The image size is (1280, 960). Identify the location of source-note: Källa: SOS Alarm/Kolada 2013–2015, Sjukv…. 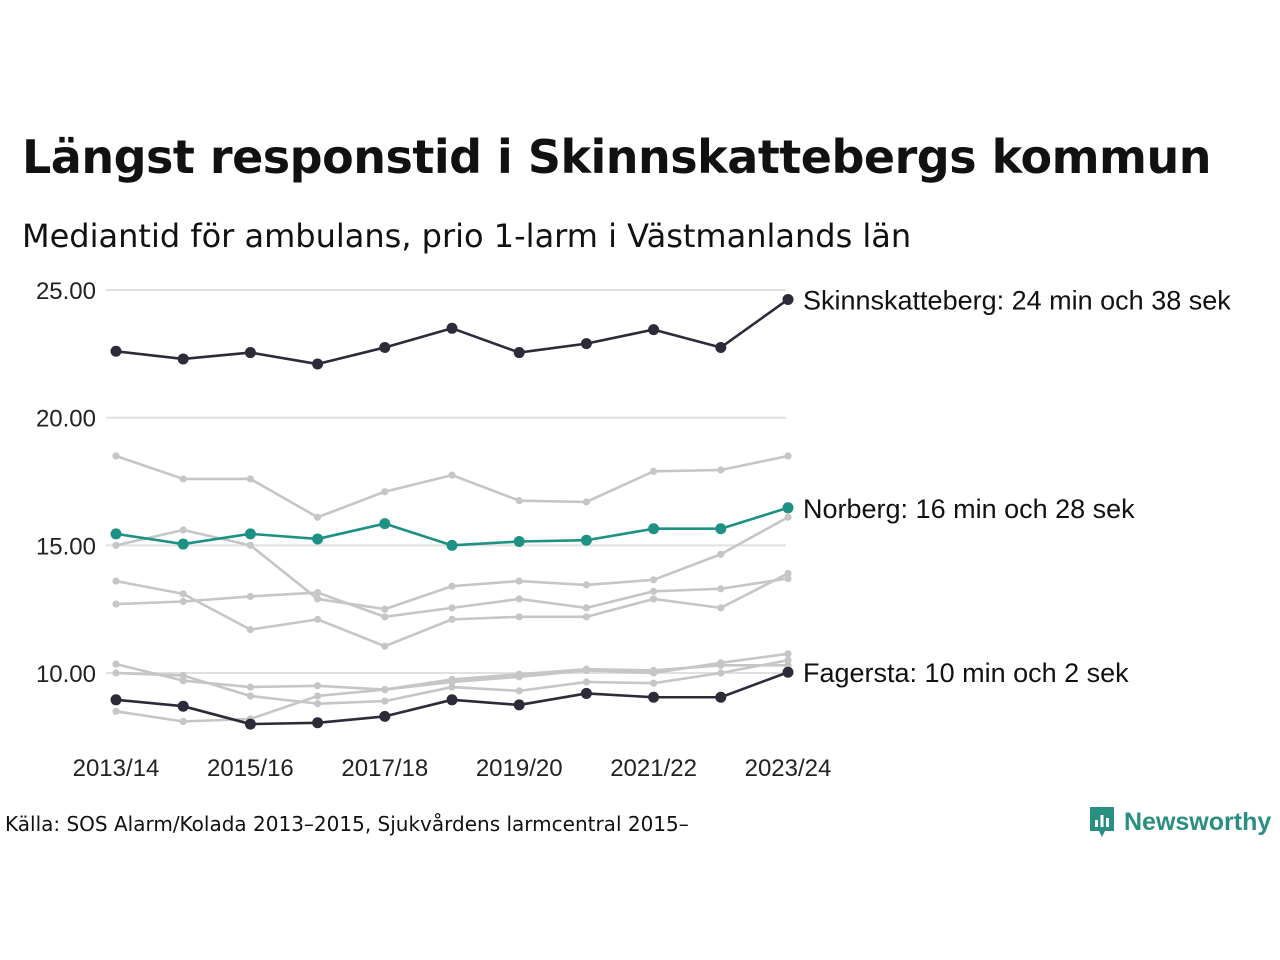
(347, 824).